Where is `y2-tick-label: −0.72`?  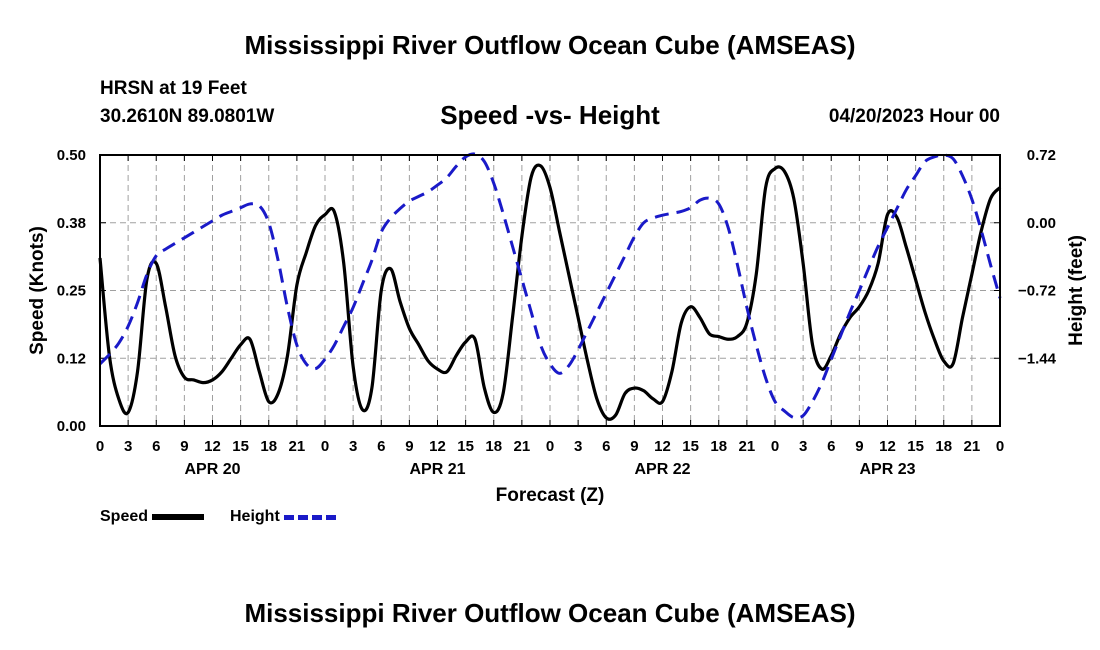
y2-tick-label: −0.72 is located at coordinates (1037, 291).